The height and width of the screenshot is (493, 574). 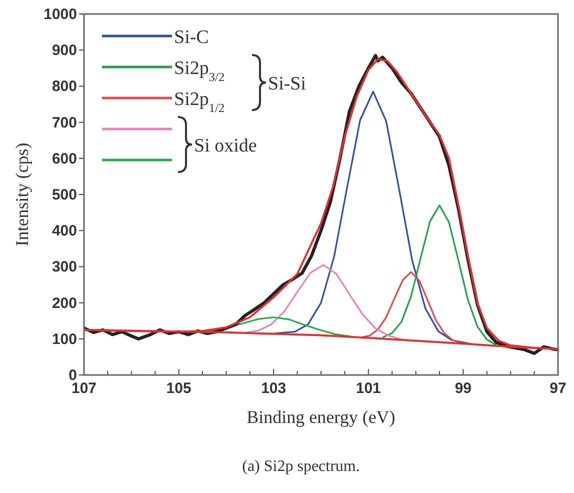 I want to click on y-tick-label: 700, so click(x=64, y=123).